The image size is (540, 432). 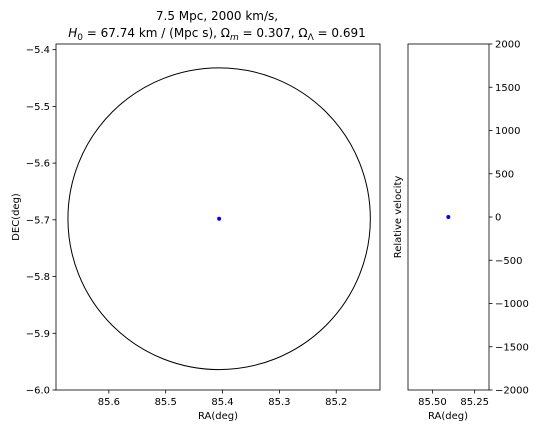 What do you see at coordinates (80, 38) in the screenshot?
I see `title-part: 0` at bounding box center [80, 38].